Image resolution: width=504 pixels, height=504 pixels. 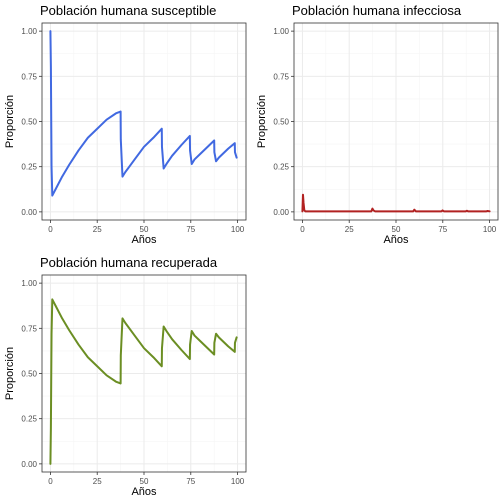 I want to click on chart-title: Población humana susceptible, so click(x=128, y=10).